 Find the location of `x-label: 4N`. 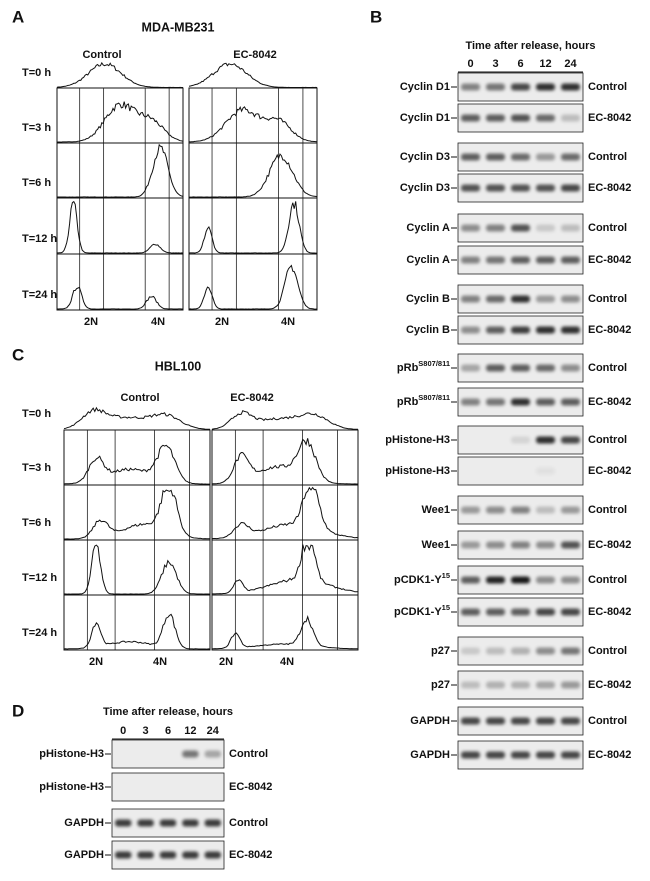

x-label: 4N is located at coordinates (287, 662).